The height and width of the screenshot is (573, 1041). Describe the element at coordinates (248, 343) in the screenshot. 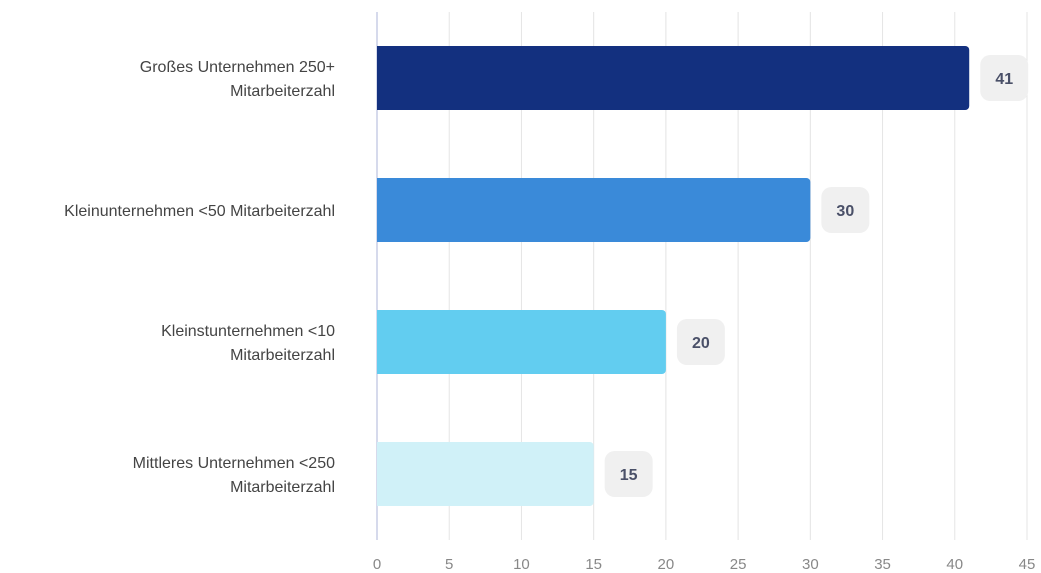

I see `category-label: Kleinstunternehmen <10 Mitarbeiterzahl` at that location.